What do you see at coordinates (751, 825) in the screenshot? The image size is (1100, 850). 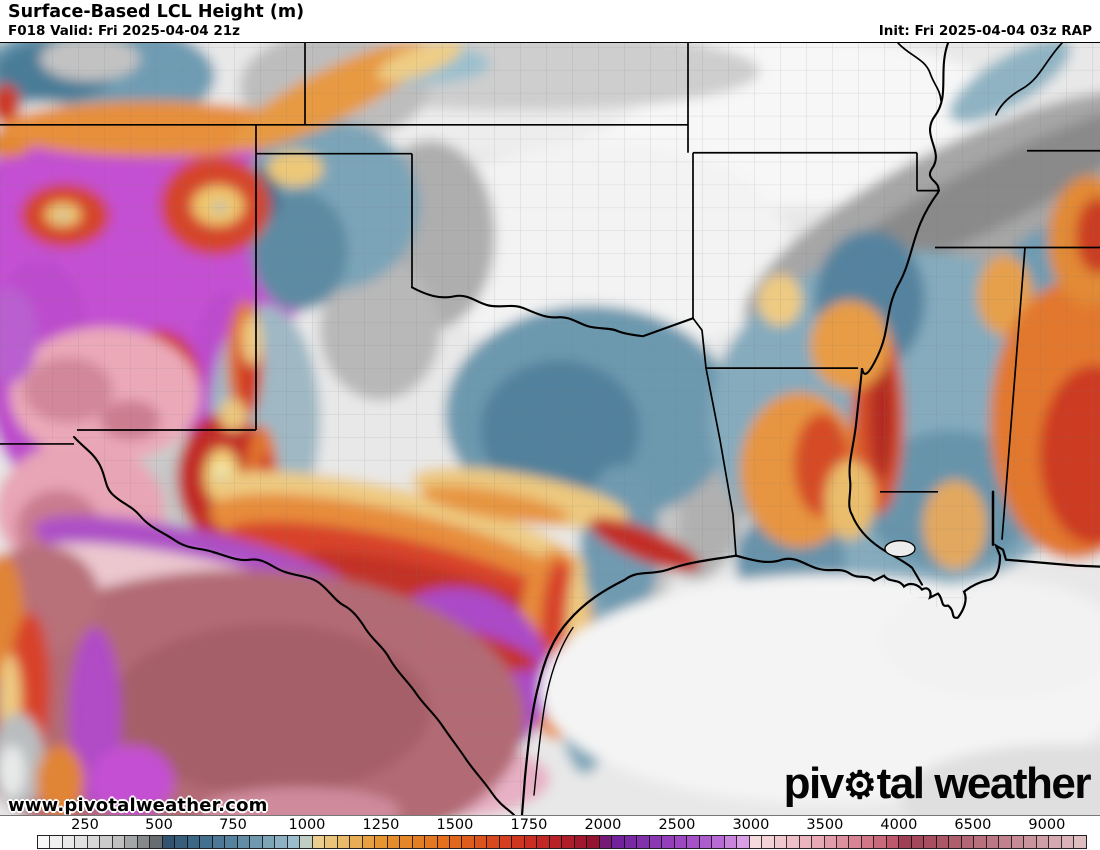 I see `colorbar-label: 3000` at bounding box center [751, 825].